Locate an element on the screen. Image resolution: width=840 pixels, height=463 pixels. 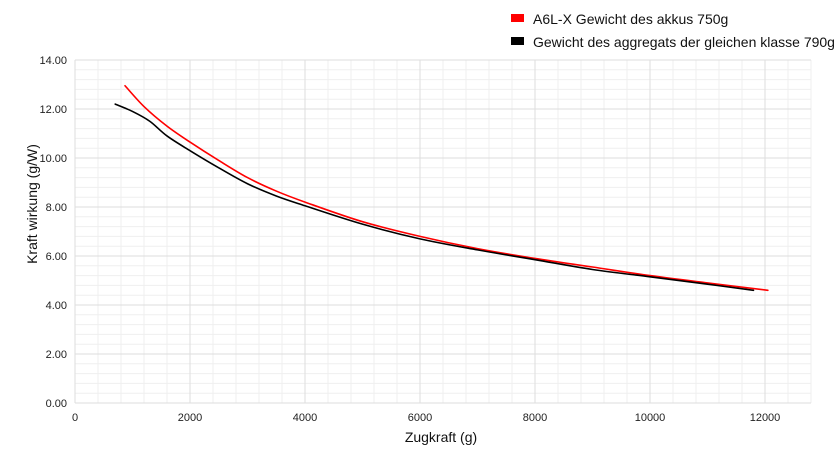
y-tick-label: 2.00 is located at coordinates (56, 355).